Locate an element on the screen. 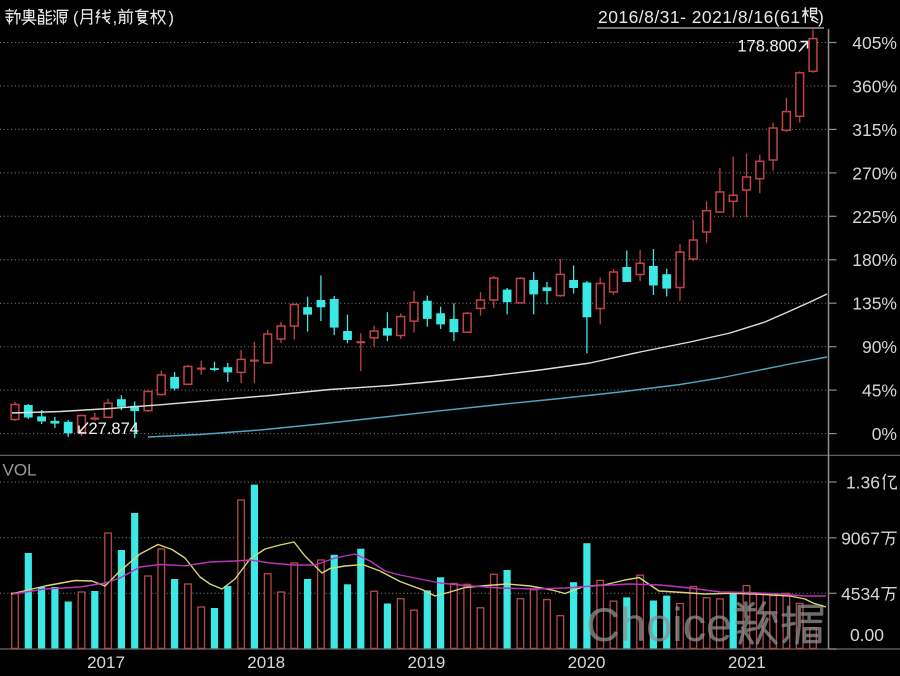 This screenshot has height=676, width=900. svg-text: 4534 is located at coordinates (860, 594).